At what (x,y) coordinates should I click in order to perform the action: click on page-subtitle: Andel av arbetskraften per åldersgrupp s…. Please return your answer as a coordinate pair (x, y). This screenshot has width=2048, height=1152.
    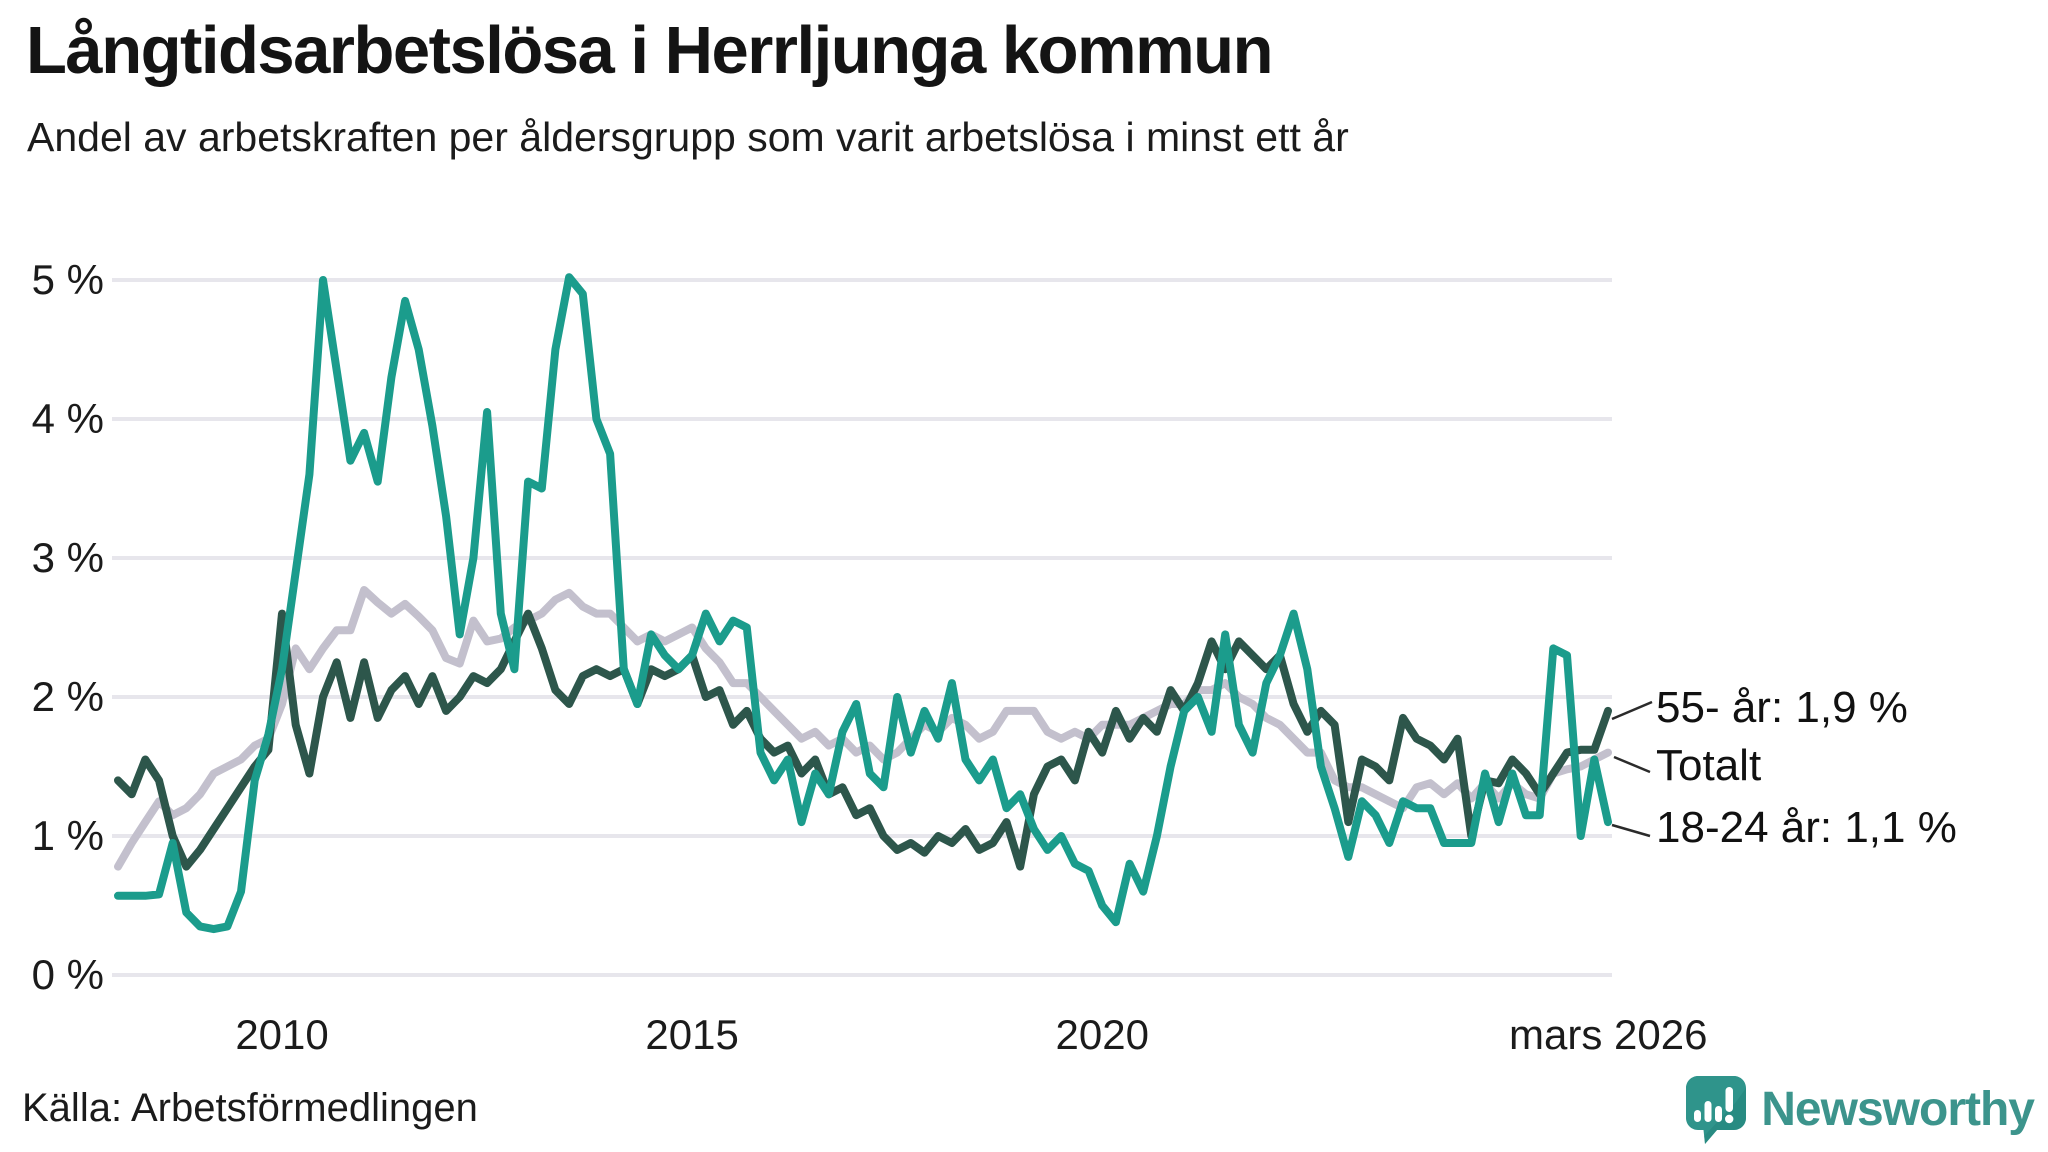
    Looking at the image, I should click on (688, 137).